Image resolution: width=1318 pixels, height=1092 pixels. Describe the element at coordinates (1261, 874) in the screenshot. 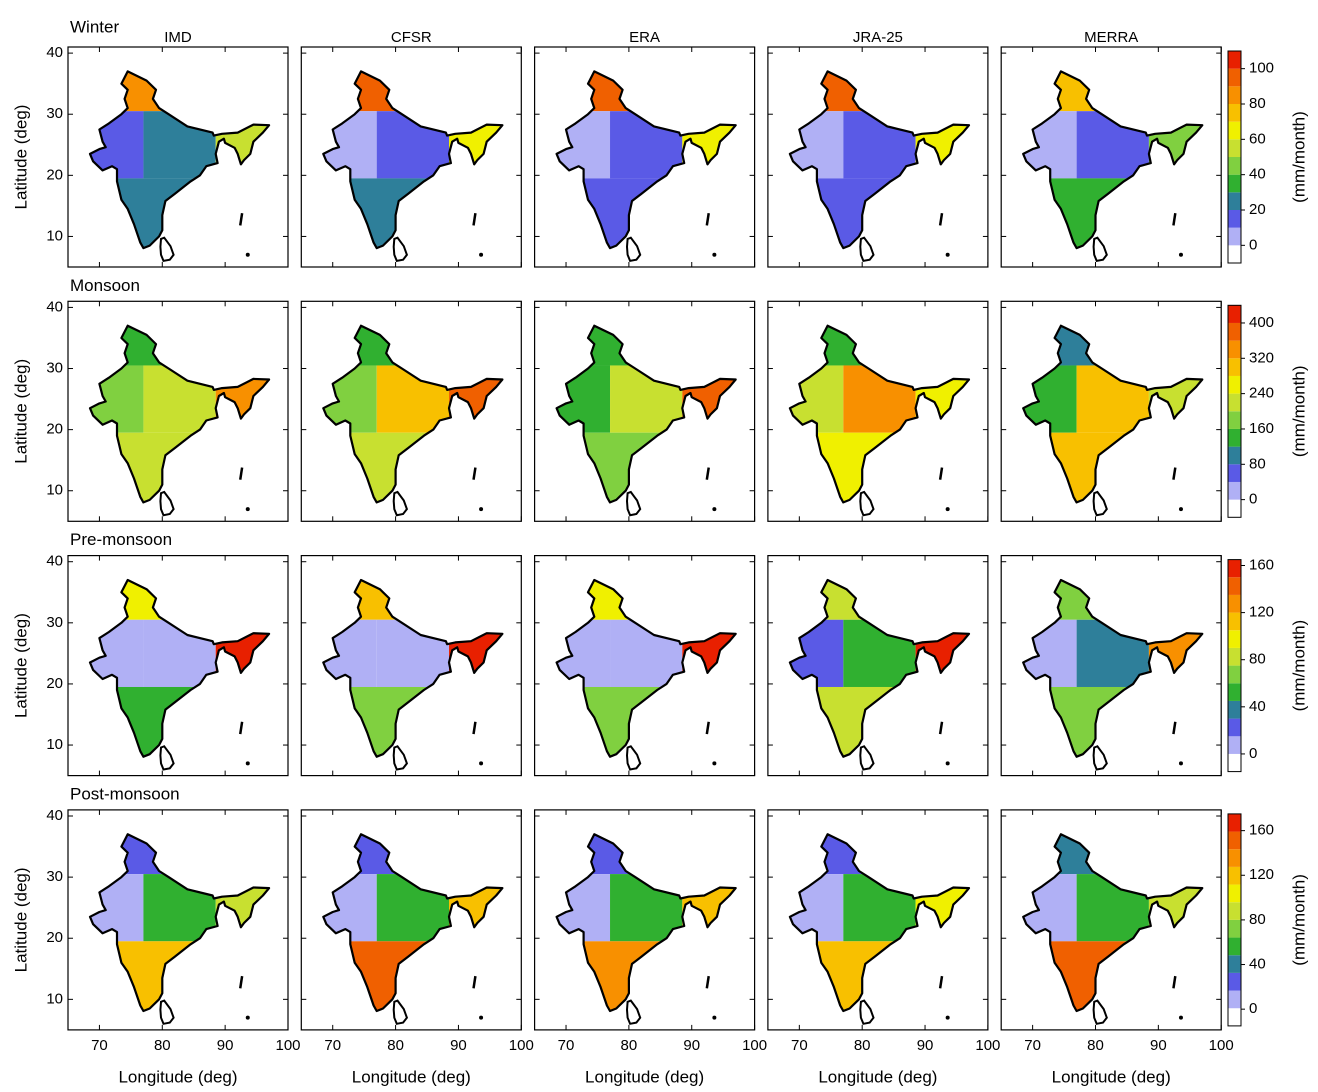

I see `colorbar-tick-label: 120` at that location.